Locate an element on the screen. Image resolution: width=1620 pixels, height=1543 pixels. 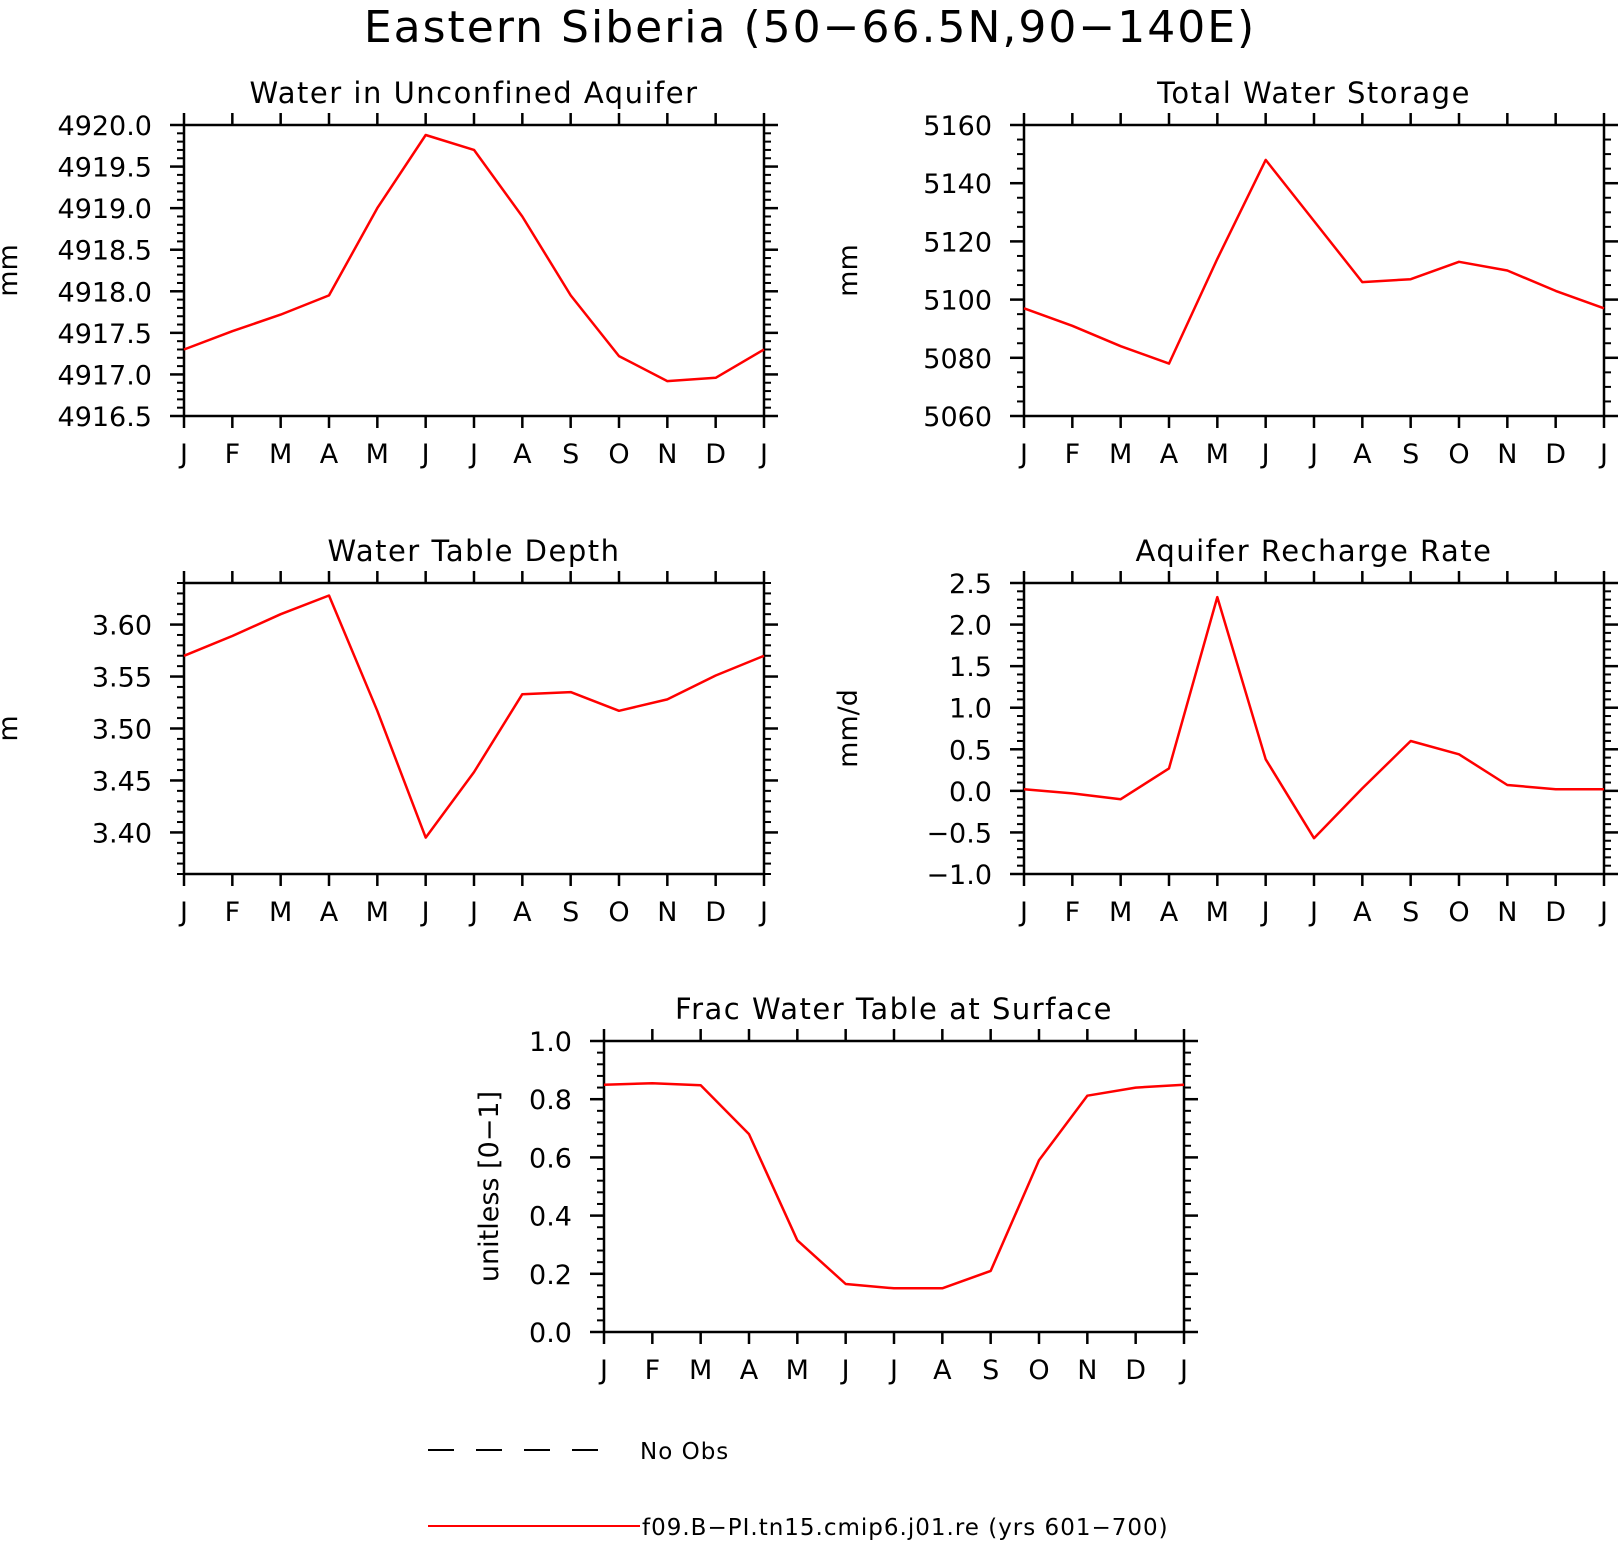
panel-title: Total Water Storage is located at coordinates (1313, 93).